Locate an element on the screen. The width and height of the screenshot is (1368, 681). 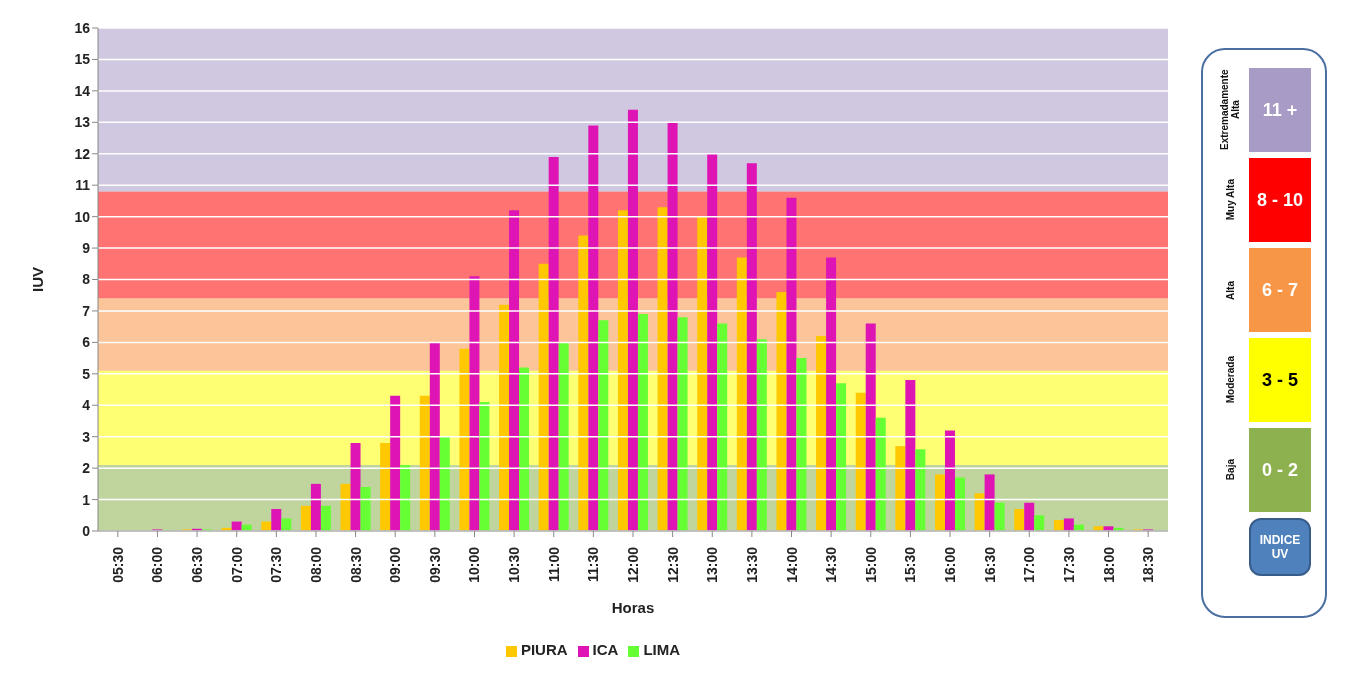
x-tick-label: 17:30 is located at coordinates (1068, 564).